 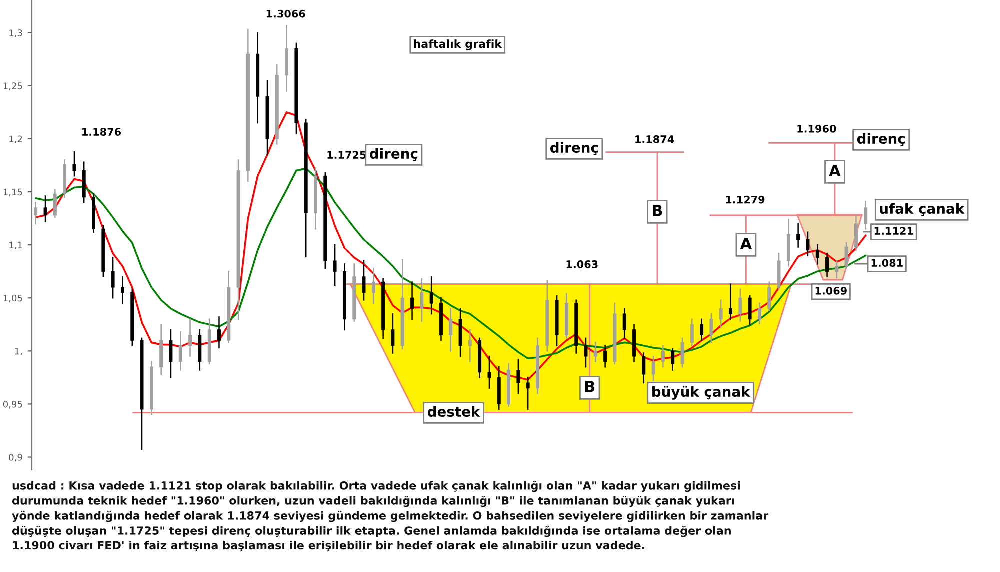 I want to click on text: 1.1121, so click(x=894, y=231).